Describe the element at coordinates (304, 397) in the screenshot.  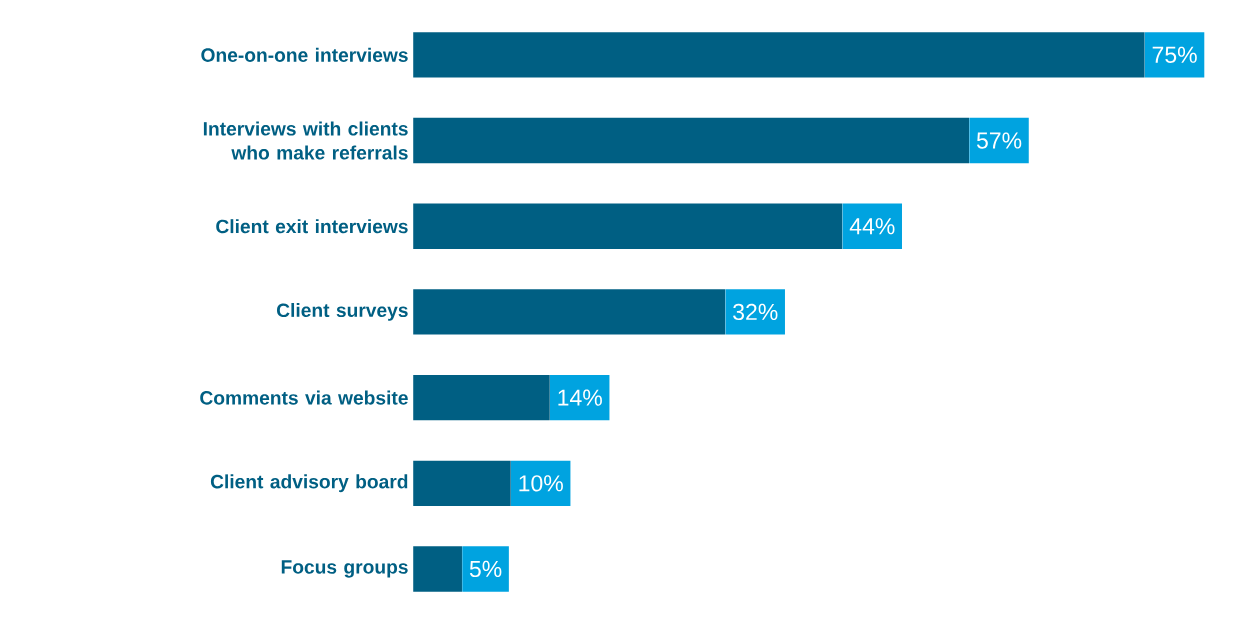
I see `y-tick-label: Comments via website` at that location.